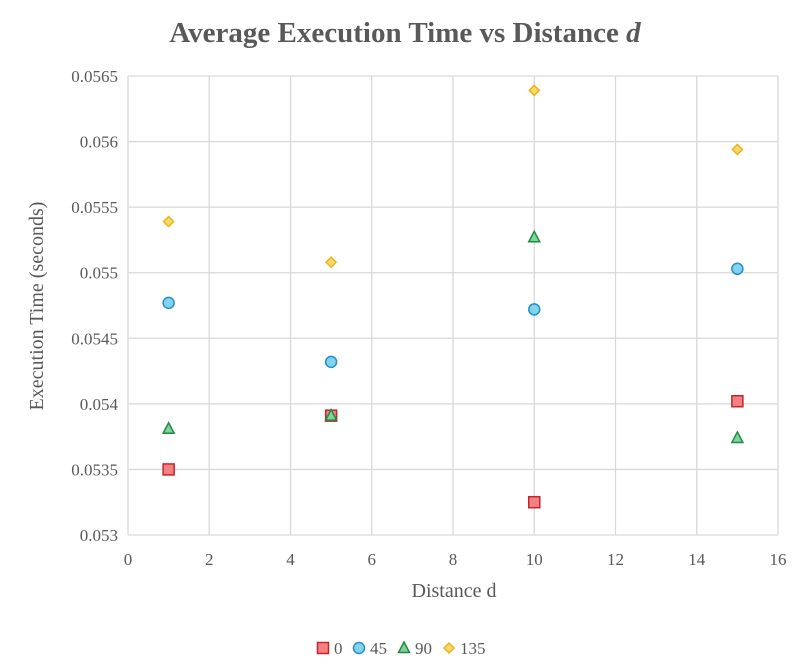 The width and height of the screenshot is (811, 668). What do you see at coordinates (473, 648) in the screenshot?
I see `legend-label-135: 135` at bounding box center [473, 648].